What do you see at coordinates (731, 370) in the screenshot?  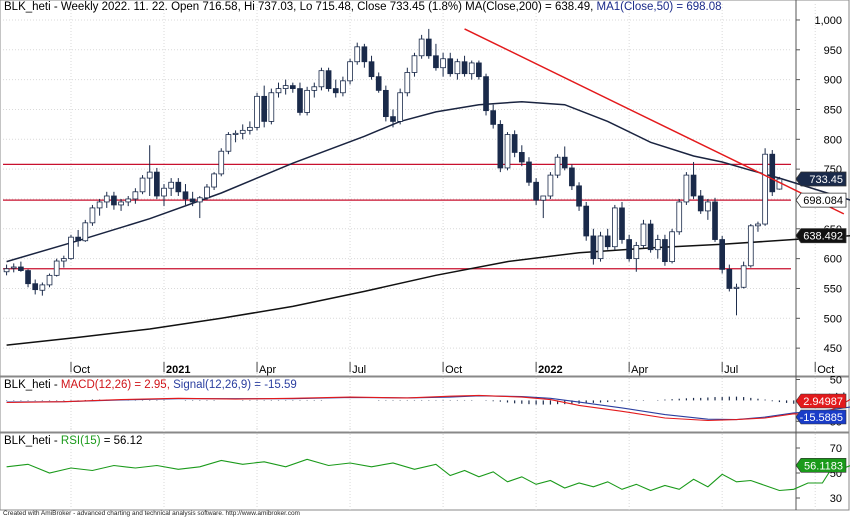 I see `date-label-7: Jul` at bounding box center [731, 370].